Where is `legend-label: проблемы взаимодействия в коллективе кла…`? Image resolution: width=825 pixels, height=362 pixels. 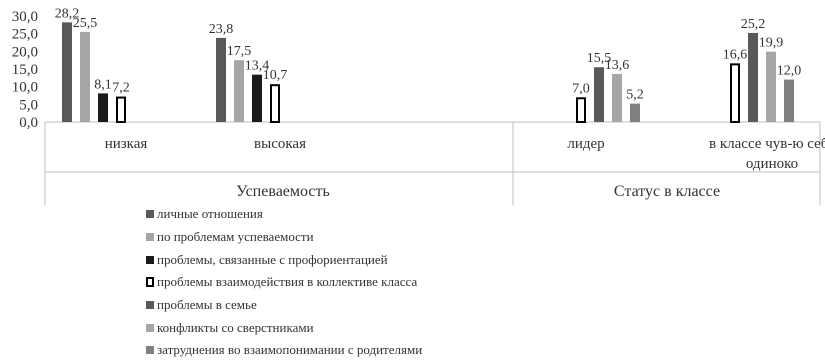
legend-label: проблемы взаимодействия в коллективе кла… is located at coordinates (287, 282).